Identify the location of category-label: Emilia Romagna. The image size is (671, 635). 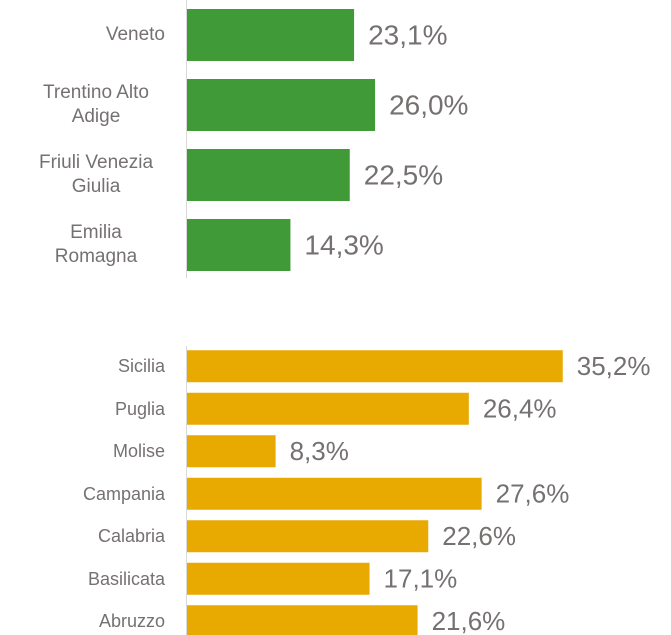
(82, 245).